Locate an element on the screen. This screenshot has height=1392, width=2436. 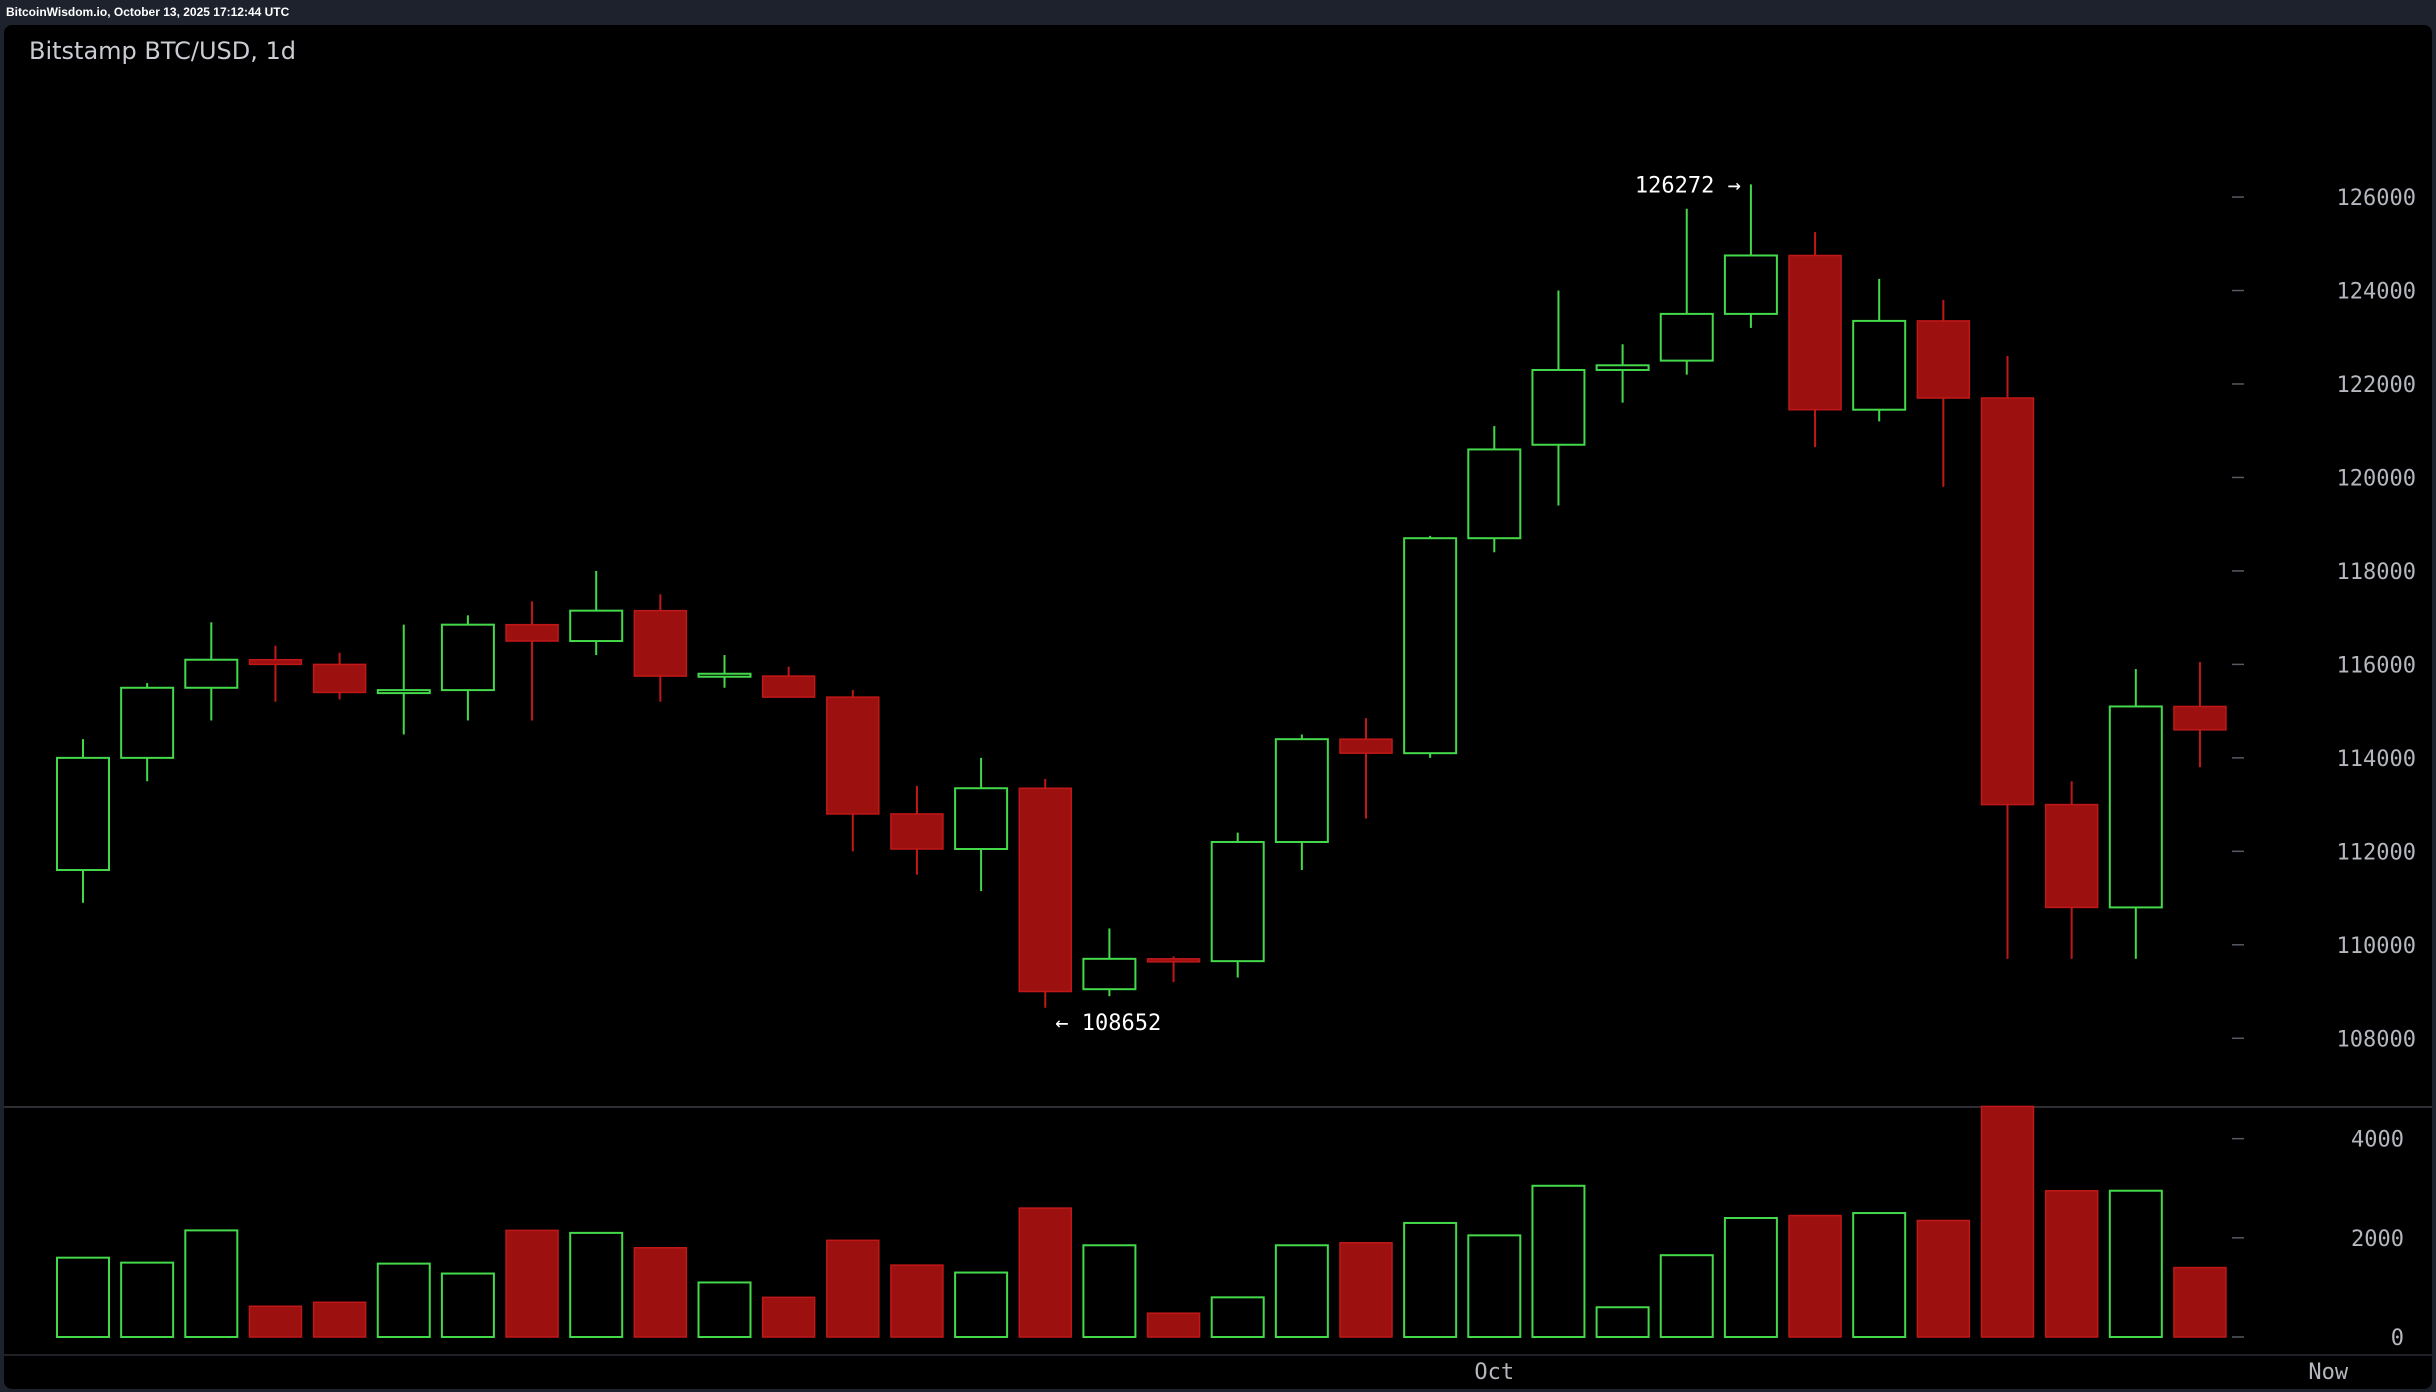
price-tick-label: 120000 is located at coordinates (2376, 478).